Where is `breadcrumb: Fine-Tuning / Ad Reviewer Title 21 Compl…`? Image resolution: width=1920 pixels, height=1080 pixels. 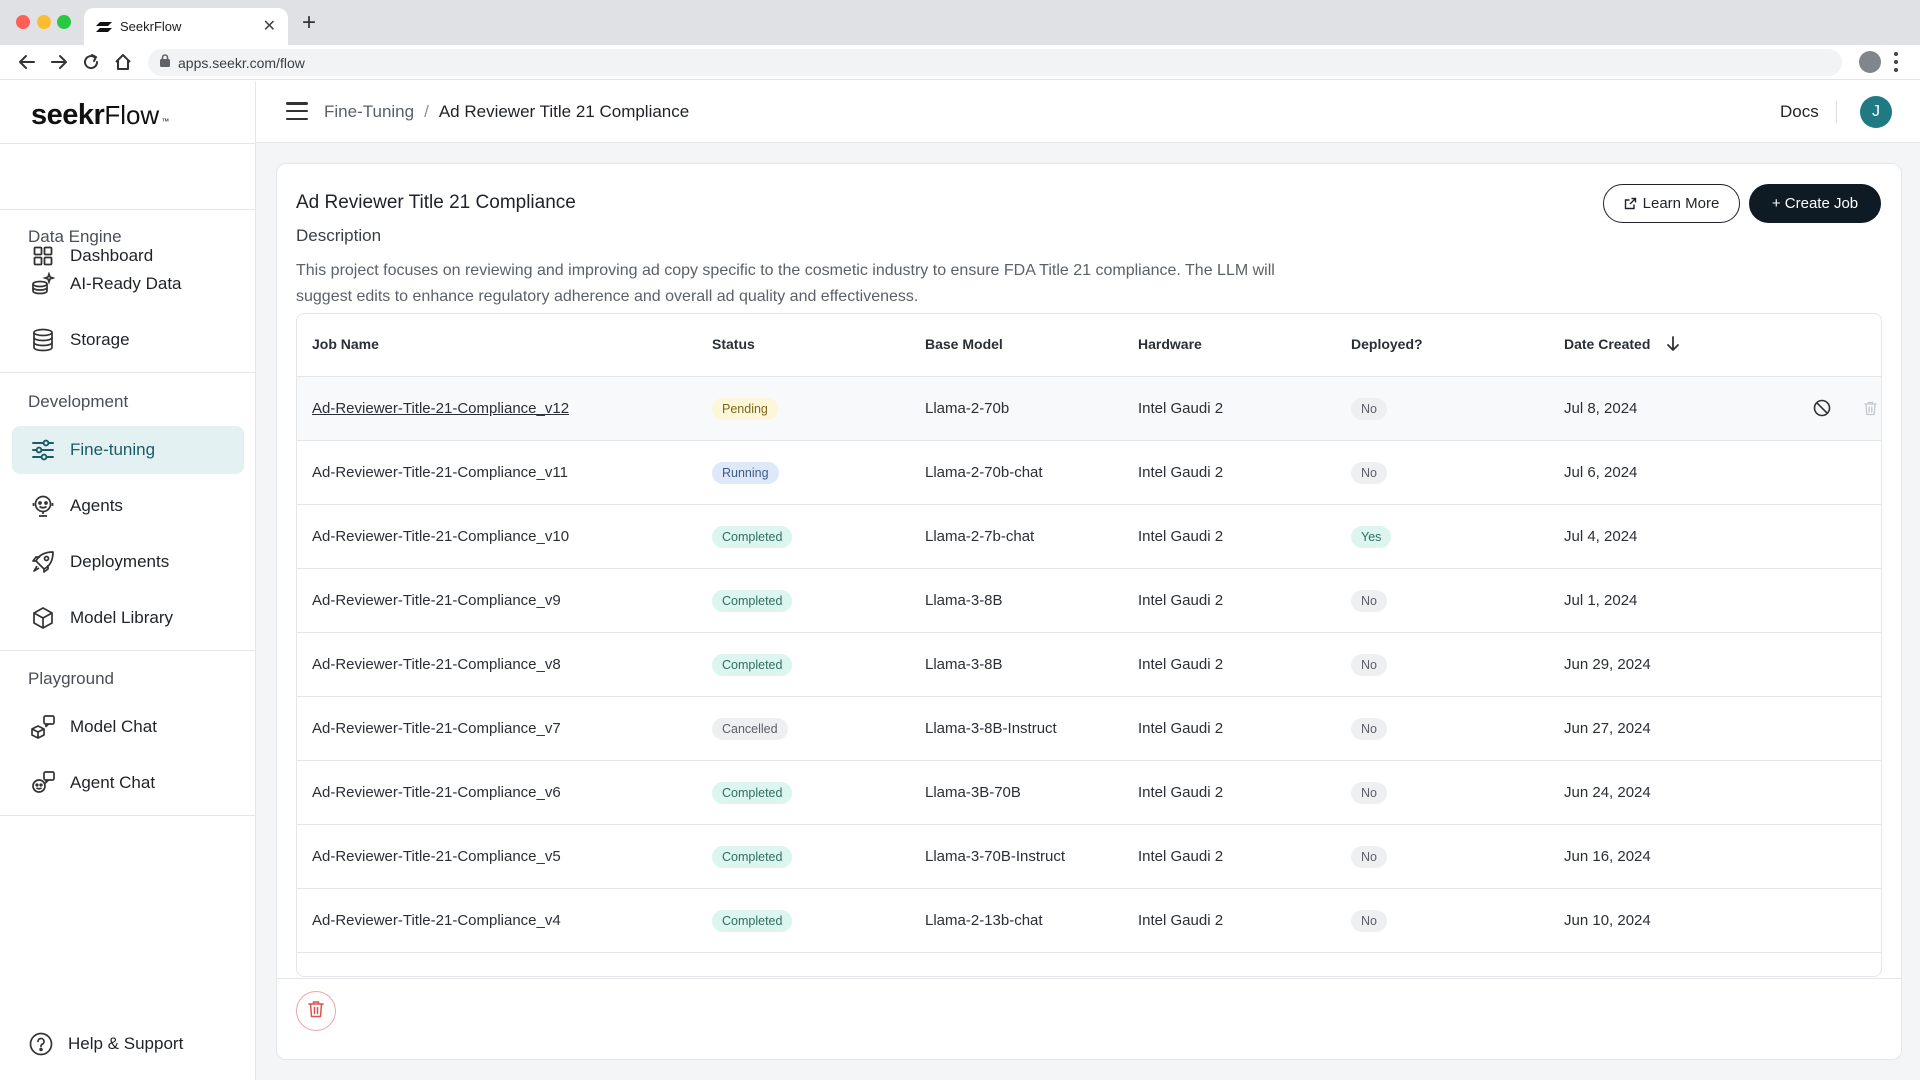 breadcrumb: Fine-Tuning / Ad Reviewer Title 21 Compl… is located at coordinates (506, 112).